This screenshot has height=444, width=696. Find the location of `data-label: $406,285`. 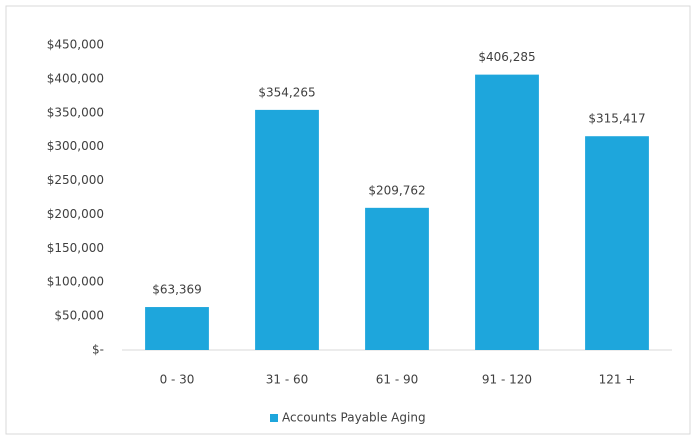

data-label: $406,285 is located at coordinates (506, 57).